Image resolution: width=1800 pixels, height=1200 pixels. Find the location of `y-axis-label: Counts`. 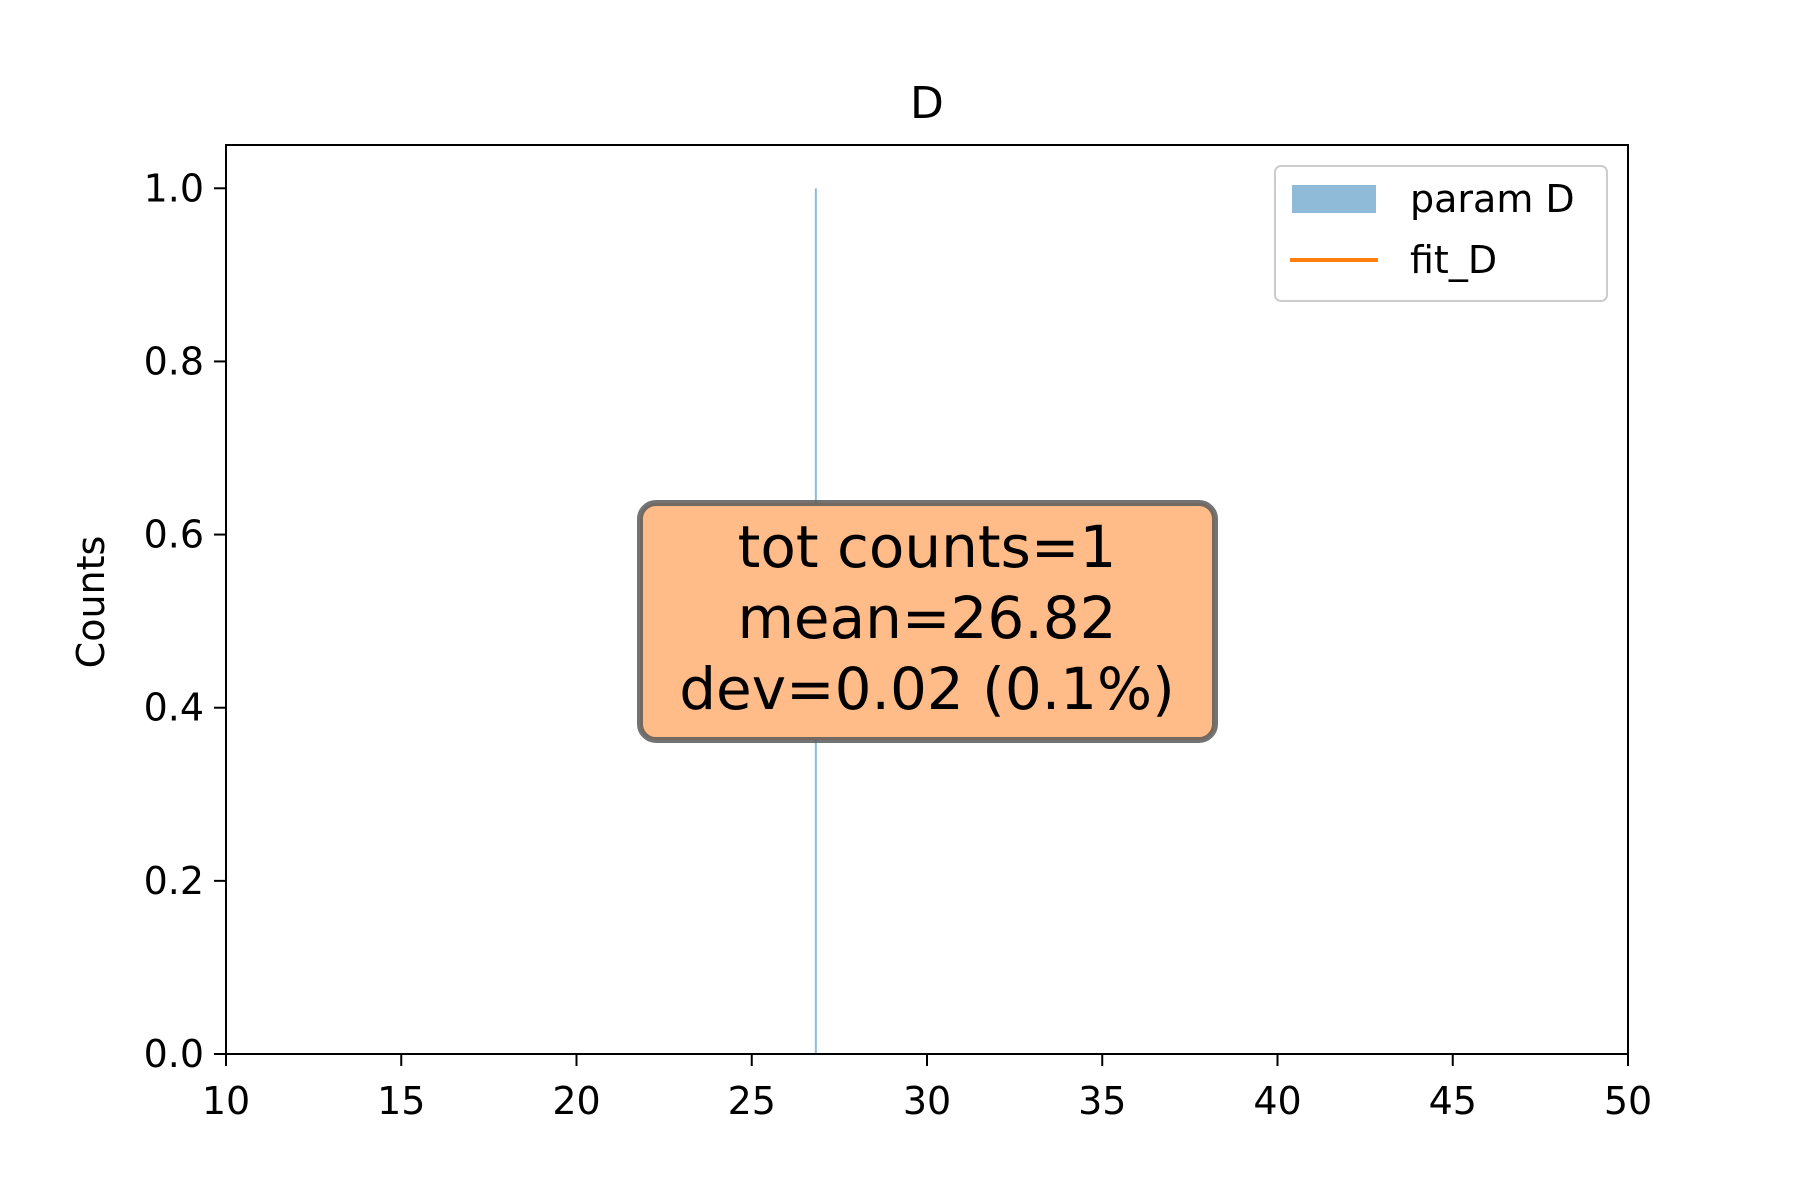

y-axis-label: Counts is located at coordinates (91, 602).